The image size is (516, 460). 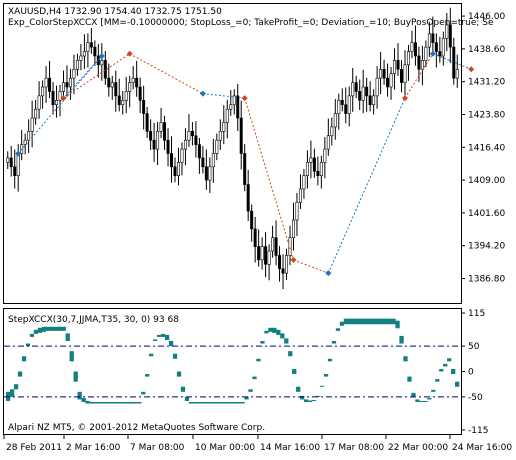 I want to click on time-tick-label: 28 Feb 2011, so click(x=34, y=448).